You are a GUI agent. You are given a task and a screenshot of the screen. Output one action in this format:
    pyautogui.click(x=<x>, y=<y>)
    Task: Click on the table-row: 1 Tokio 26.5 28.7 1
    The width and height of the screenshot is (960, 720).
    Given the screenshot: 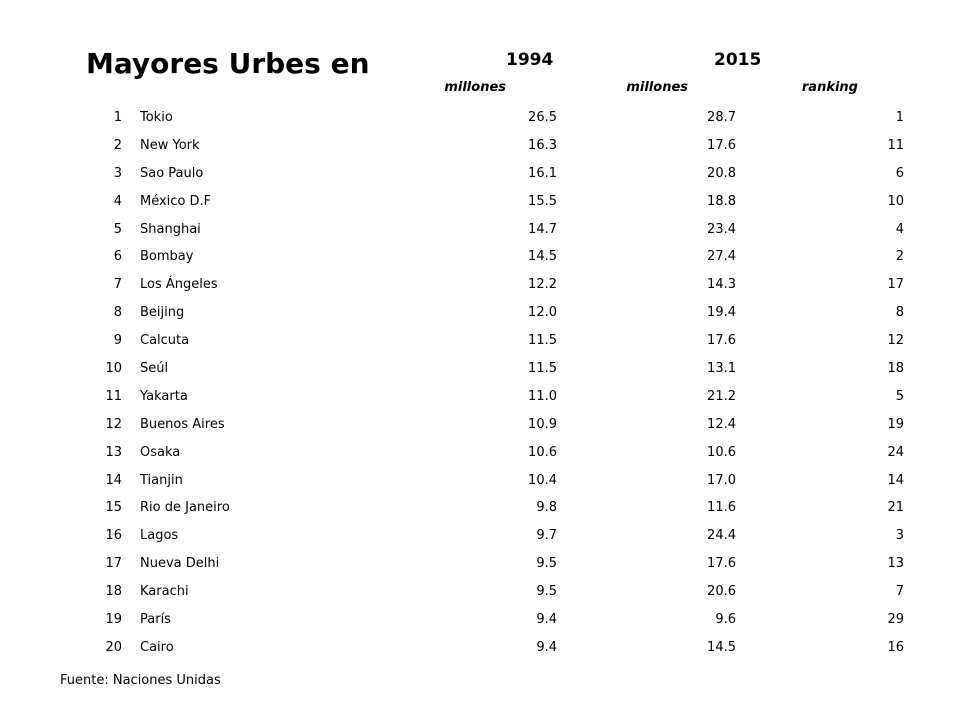 What is the action you would take?
    pyautogui.click(x=480, y=118)
    